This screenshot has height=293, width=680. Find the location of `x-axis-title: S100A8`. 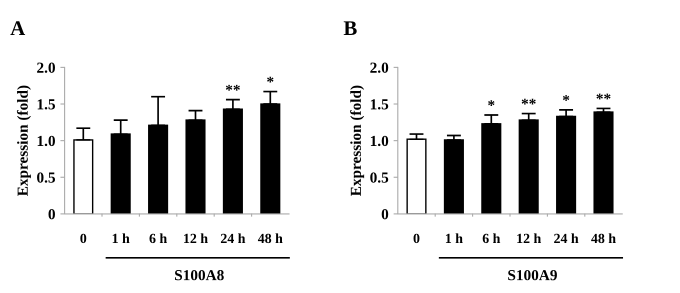

x-axis-title: S100A8 is located at coordinates (199, 275).